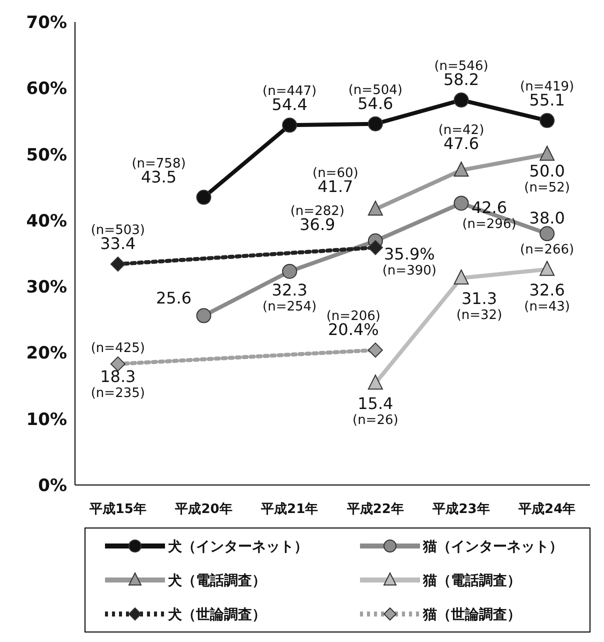 This screenshot has width=604, height=642. I want to click on data-label: (n=504) 54.6, so click(375, 97).